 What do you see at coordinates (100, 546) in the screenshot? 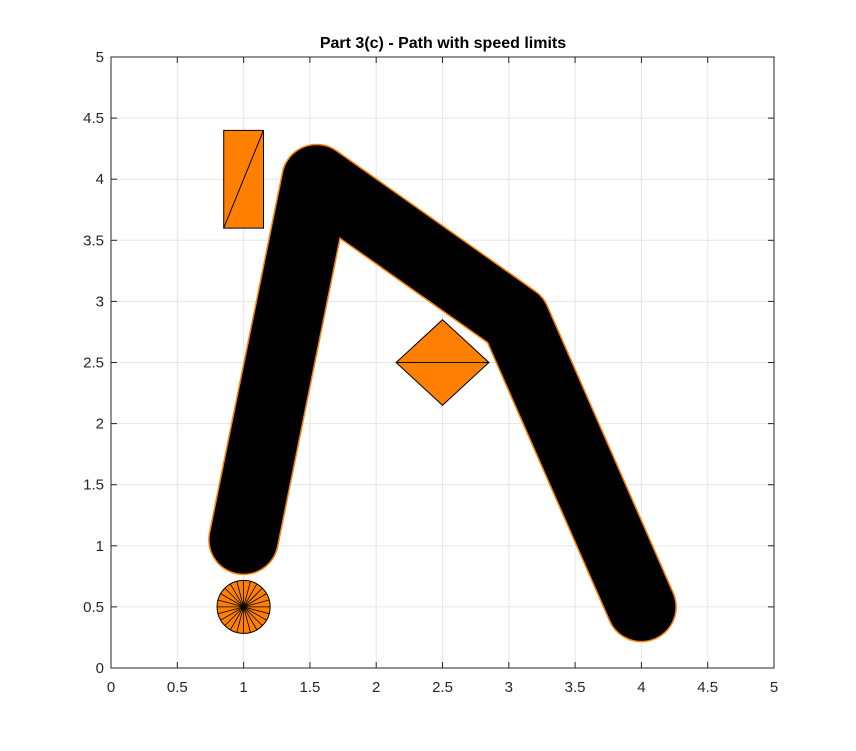
I see `y-tick-label: 1` at bounding box center [100, 546].